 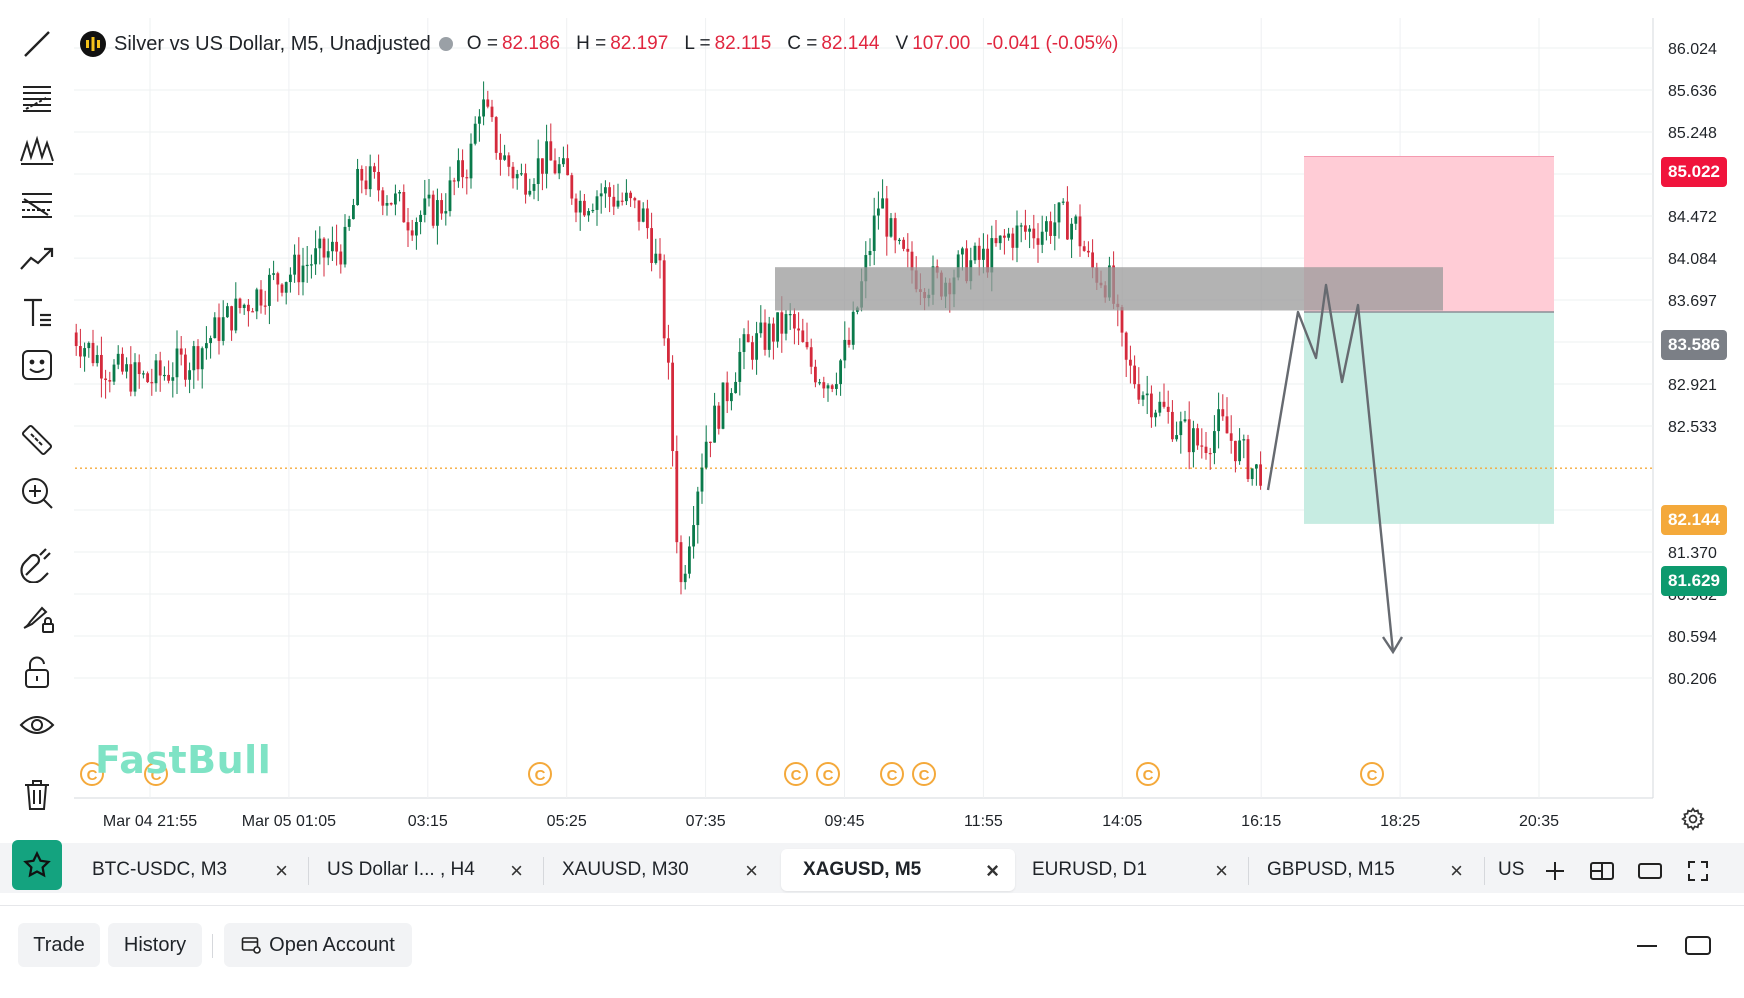 What do you see at coordinates (37, 204) in the screenshot?
I see `channel-tool` at bounding box center [37, 204].